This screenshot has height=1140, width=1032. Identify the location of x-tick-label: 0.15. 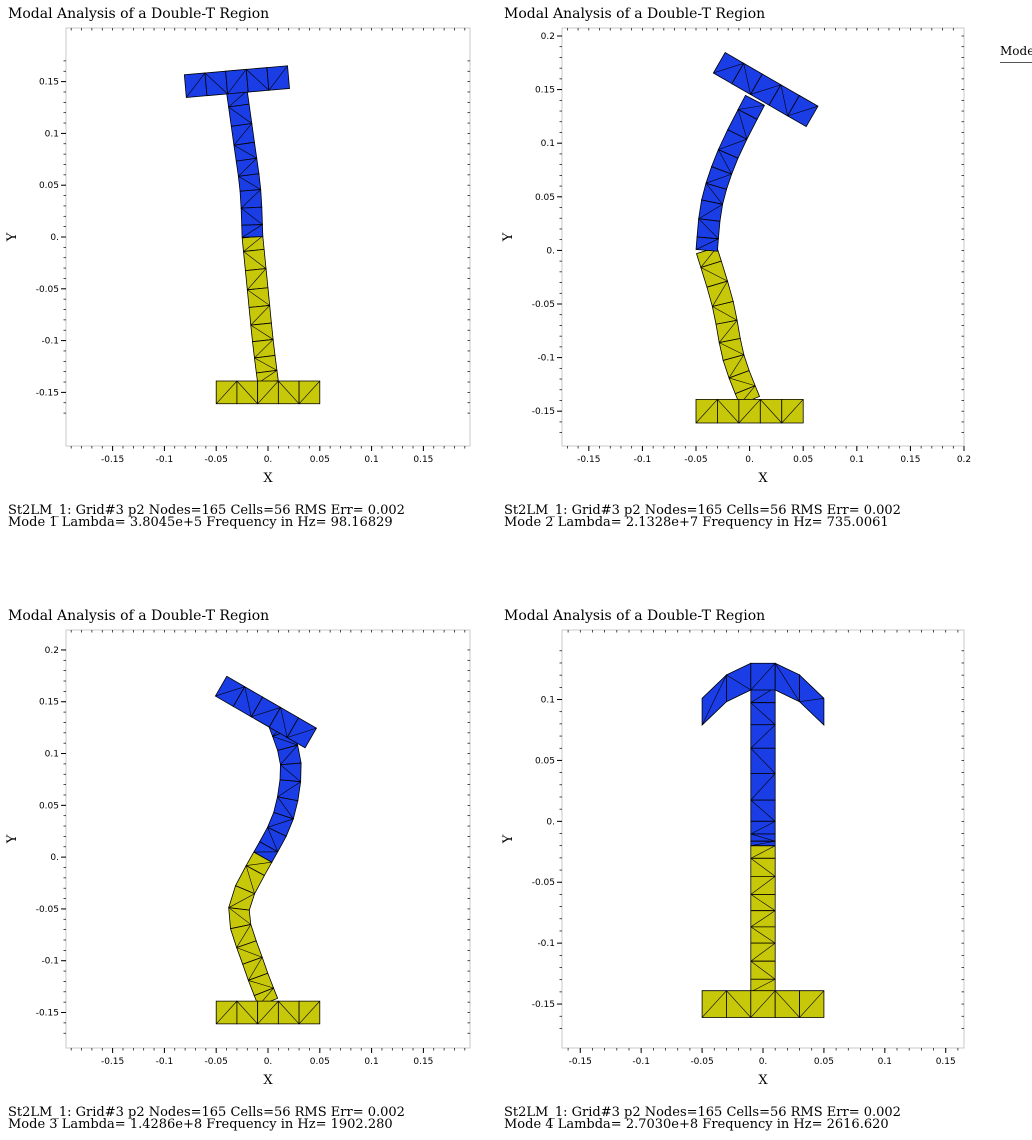
(910, 460).